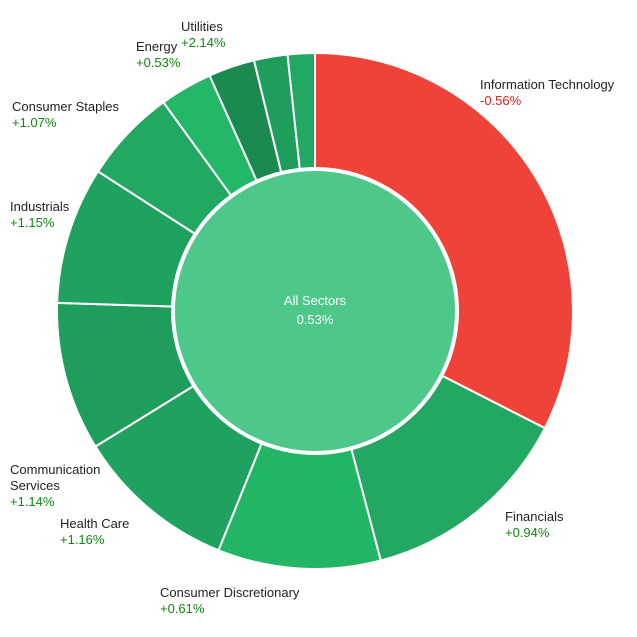 The width and height of the screenshot is (637, 637). Describe the element at coordinates (55, 469) in the screenshot. I see `label-name-line: Communication` at that location.